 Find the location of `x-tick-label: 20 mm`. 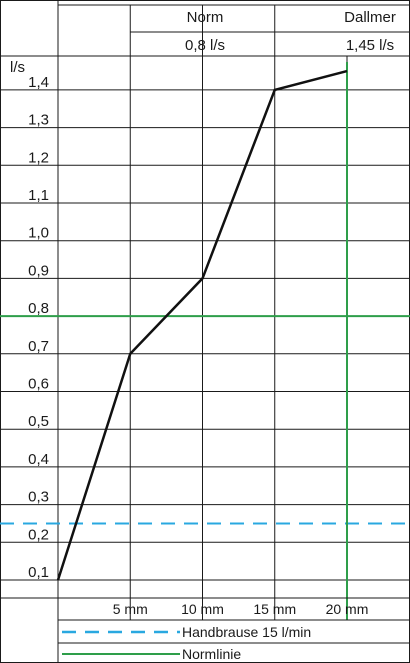

x-tick-label: 20 mm is located at coordinates (347, 609).